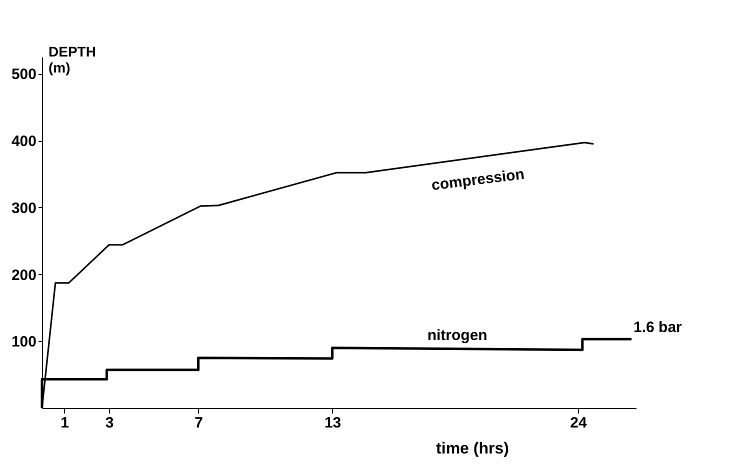 This screenshot has height=466, width=751. I want to click on x-axis-title: time (hrs), so click(472, 449).